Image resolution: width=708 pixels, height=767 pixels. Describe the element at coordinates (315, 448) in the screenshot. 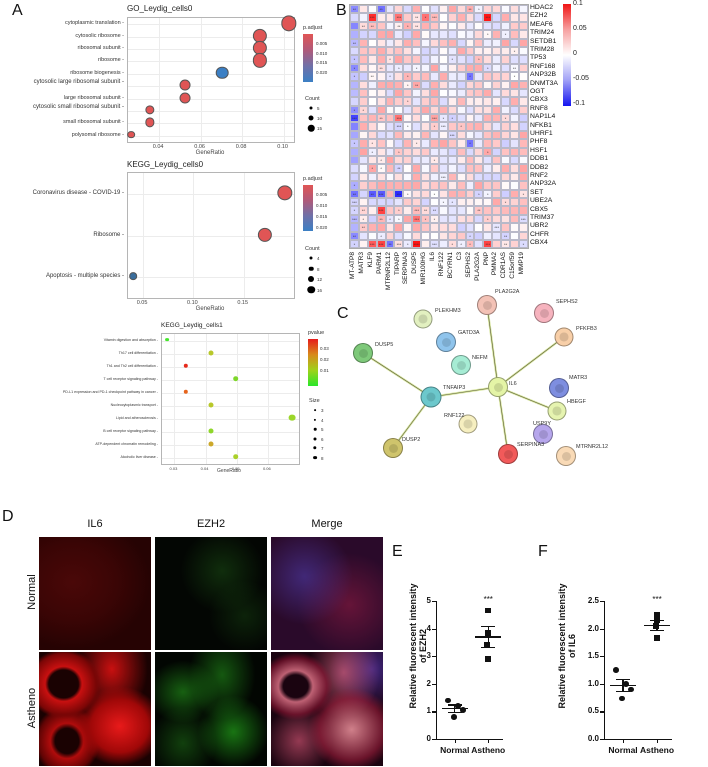

I see `size-legend-dot` at that location.